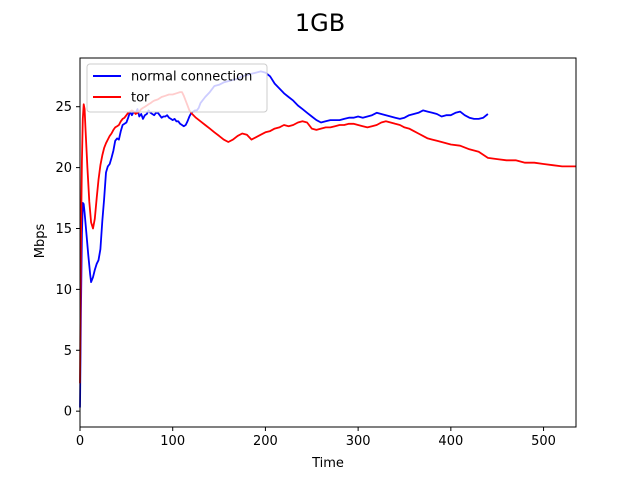  Describe the element at coordinates (68, 412) in the screenshot. I see `y-tick-label: 0` at that location.